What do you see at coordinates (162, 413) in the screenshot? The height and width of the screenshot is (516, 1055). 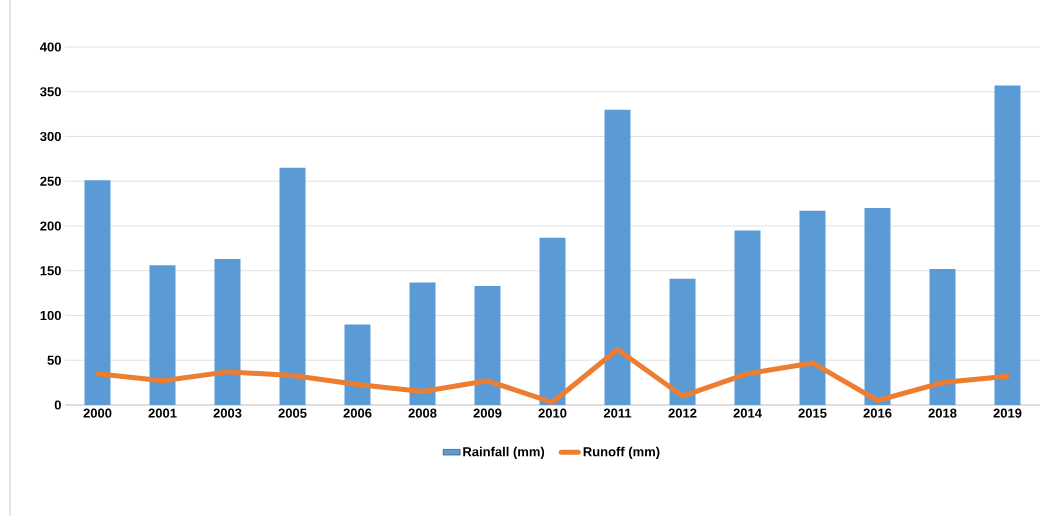 I see `x-tick-label: 2001` at bounding box center [162, 413].